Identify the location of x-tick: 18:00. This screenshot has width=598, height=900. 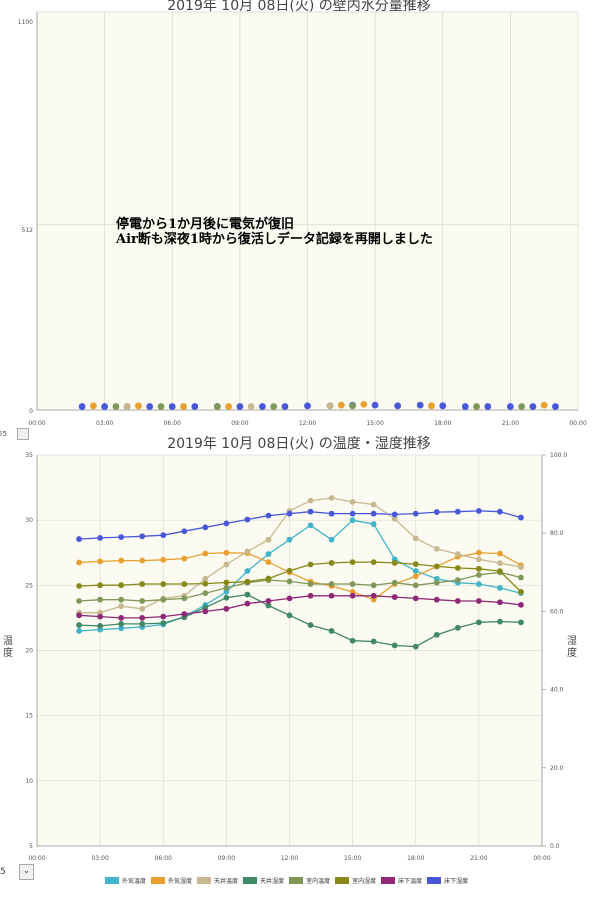
(415, 858).